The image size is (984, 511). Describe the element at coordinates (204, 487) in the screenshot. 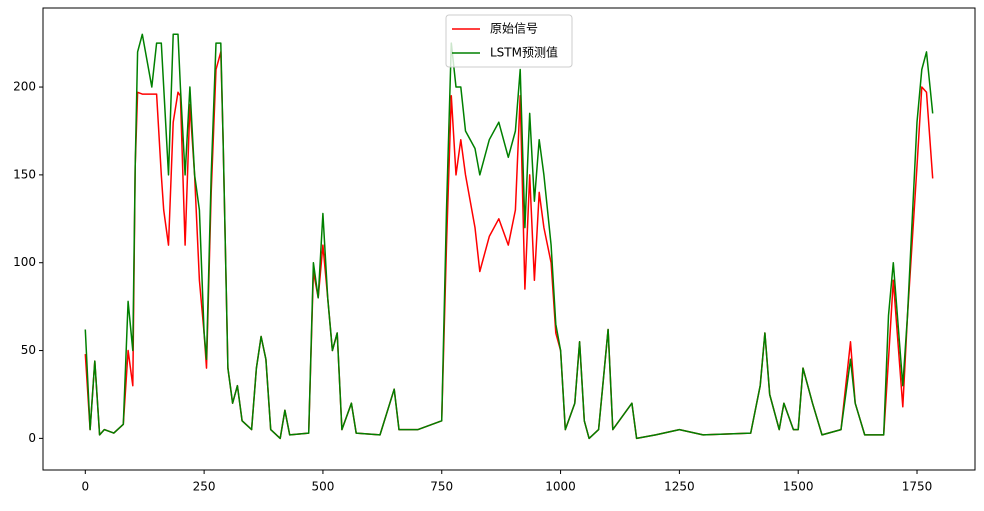

I see `x-tick-label: 250` at that location.